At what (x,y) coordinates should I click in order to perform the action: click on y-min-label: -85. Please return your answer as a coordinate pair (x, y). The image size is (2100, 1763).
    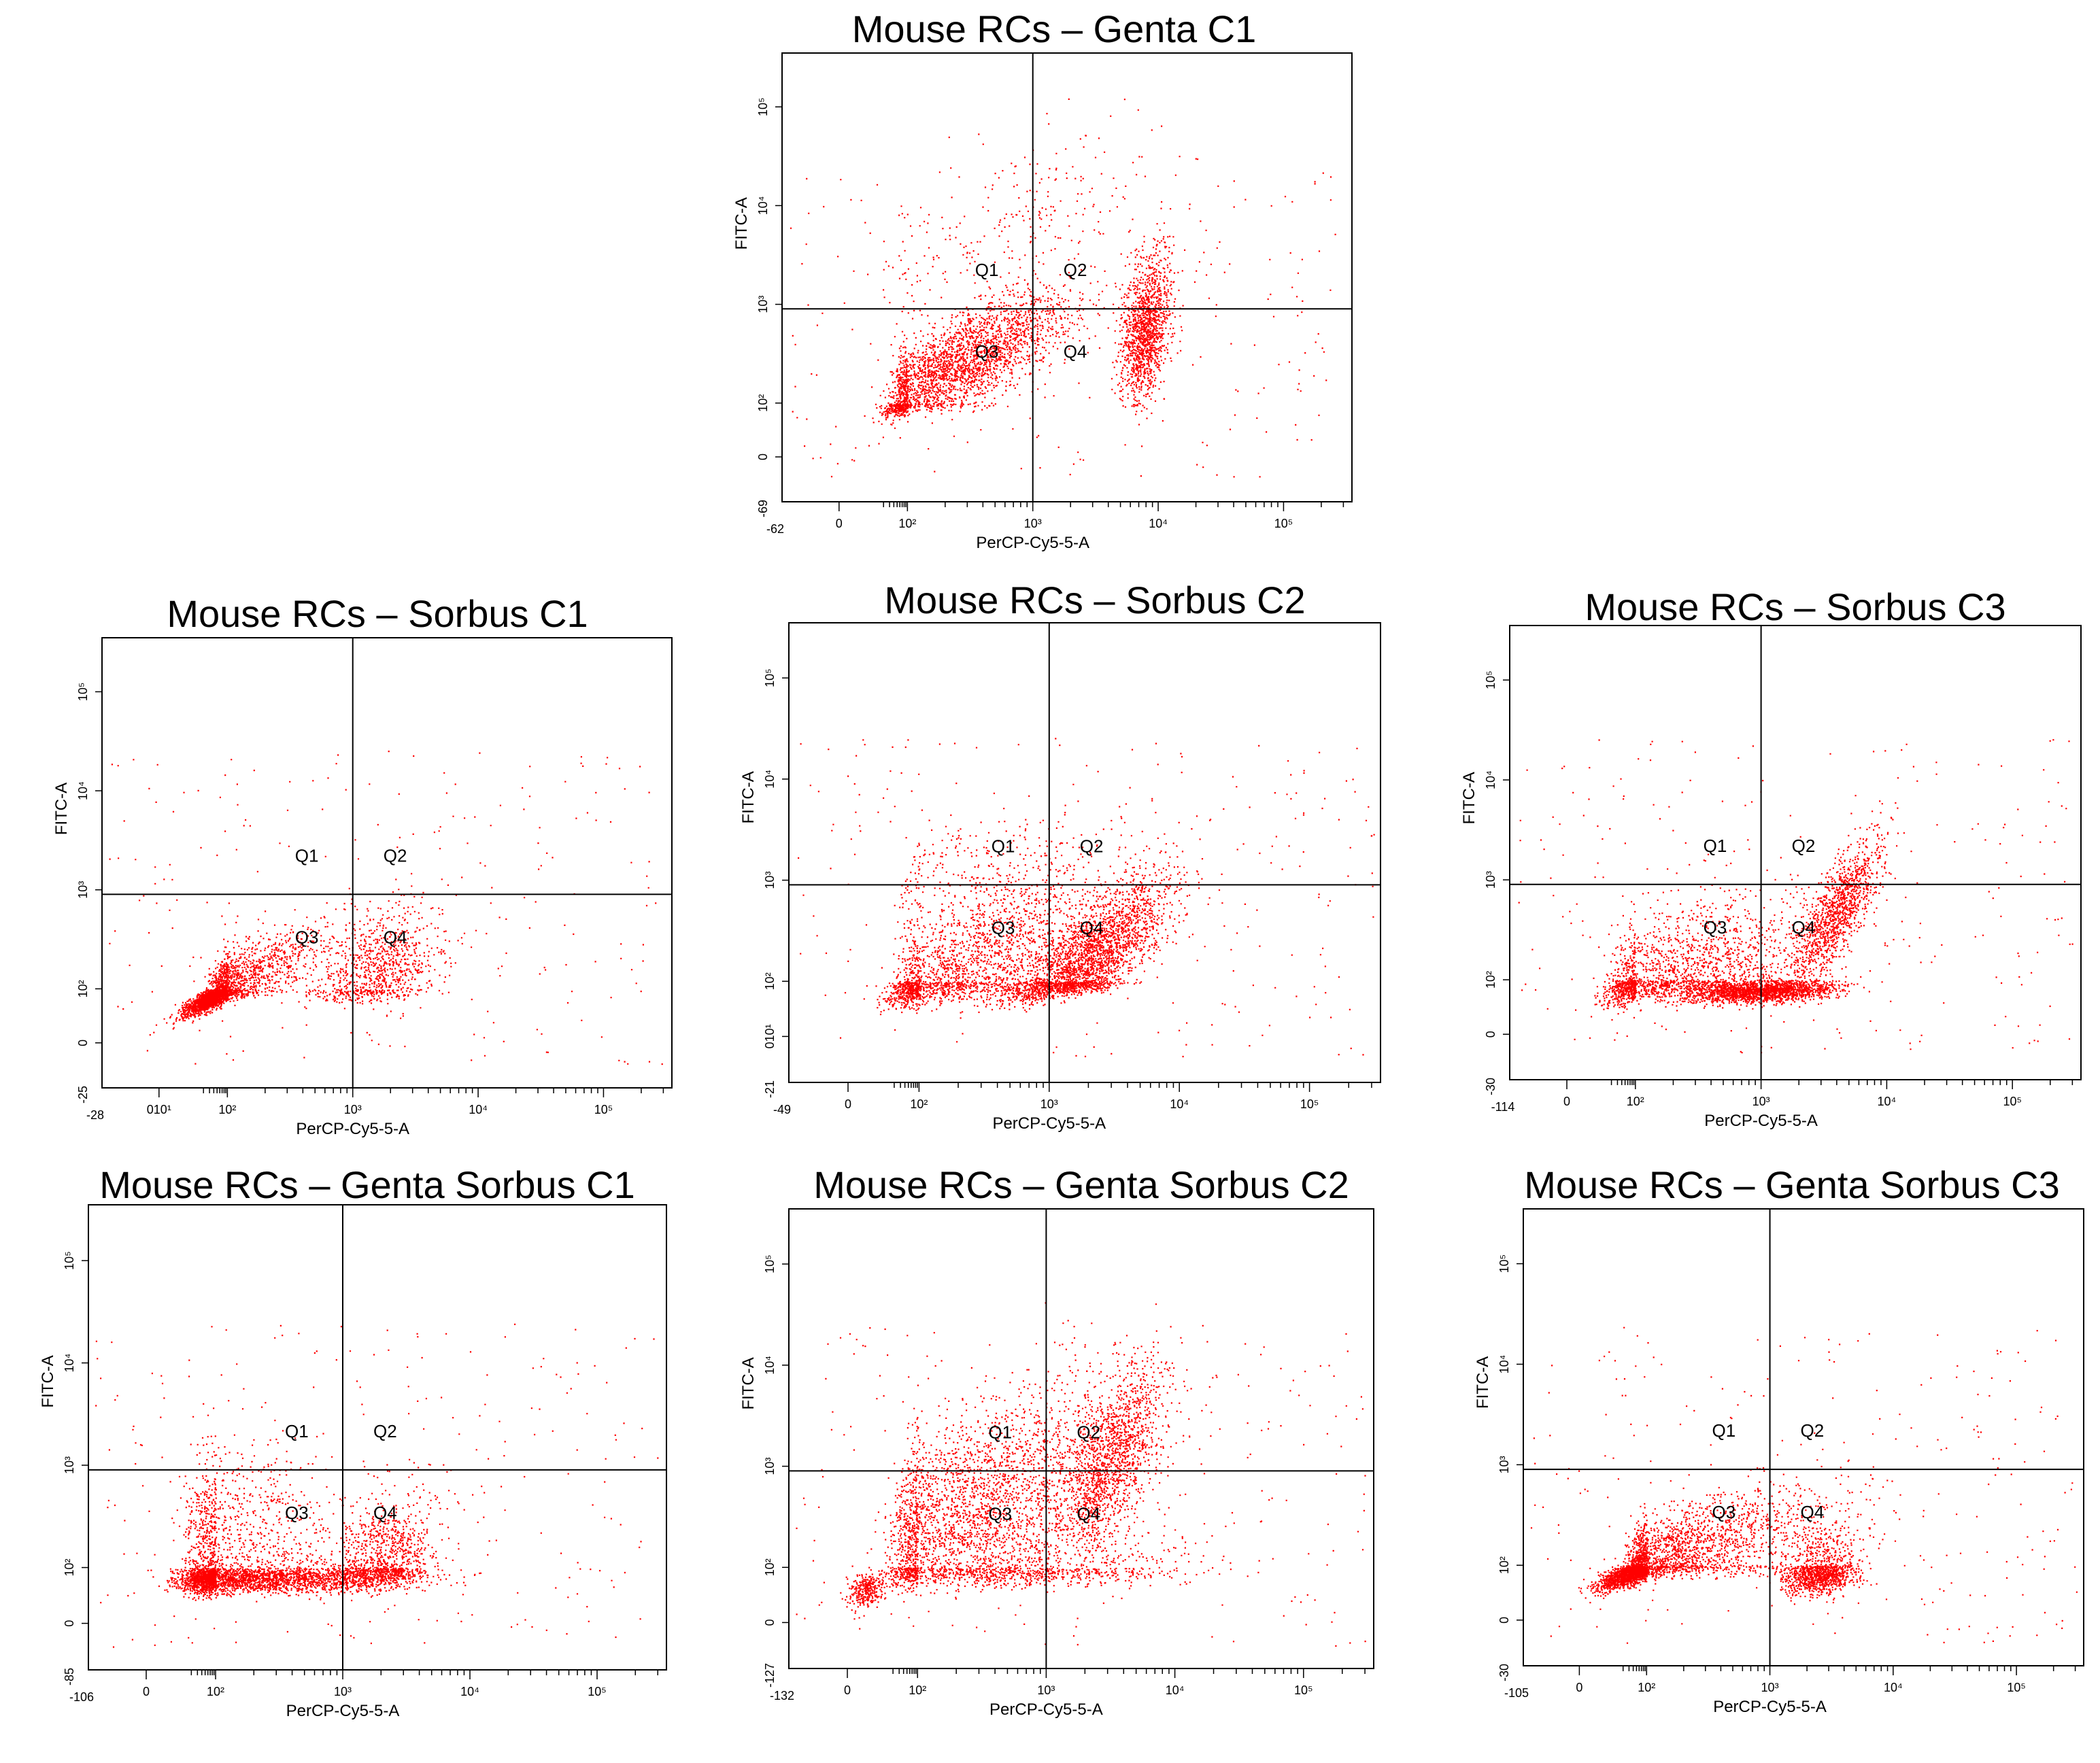
    Looking at the image, I should click on (69, 1676).